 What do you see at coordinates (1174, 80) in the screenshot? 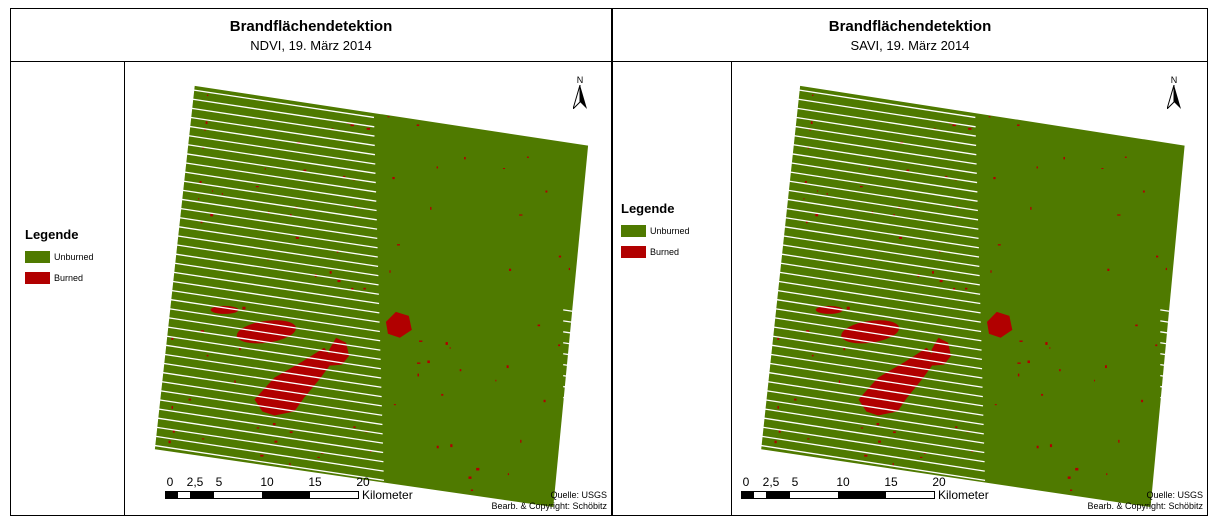
I see `north-label: N` at bounding box center [1174, 80].